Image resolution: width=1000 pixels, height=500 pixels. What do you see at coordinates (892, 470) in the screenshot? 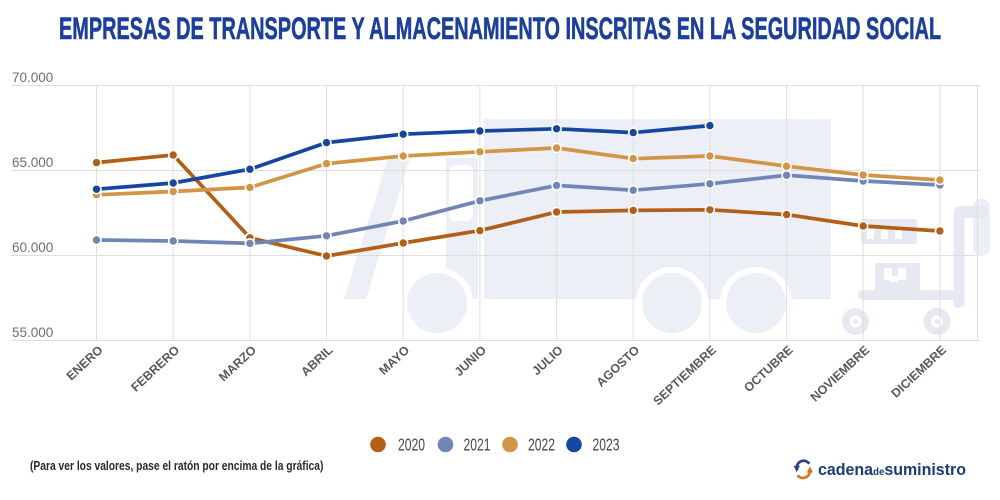
I see `svg-text: cadenadesuministro` at bounding box center [892, 470].